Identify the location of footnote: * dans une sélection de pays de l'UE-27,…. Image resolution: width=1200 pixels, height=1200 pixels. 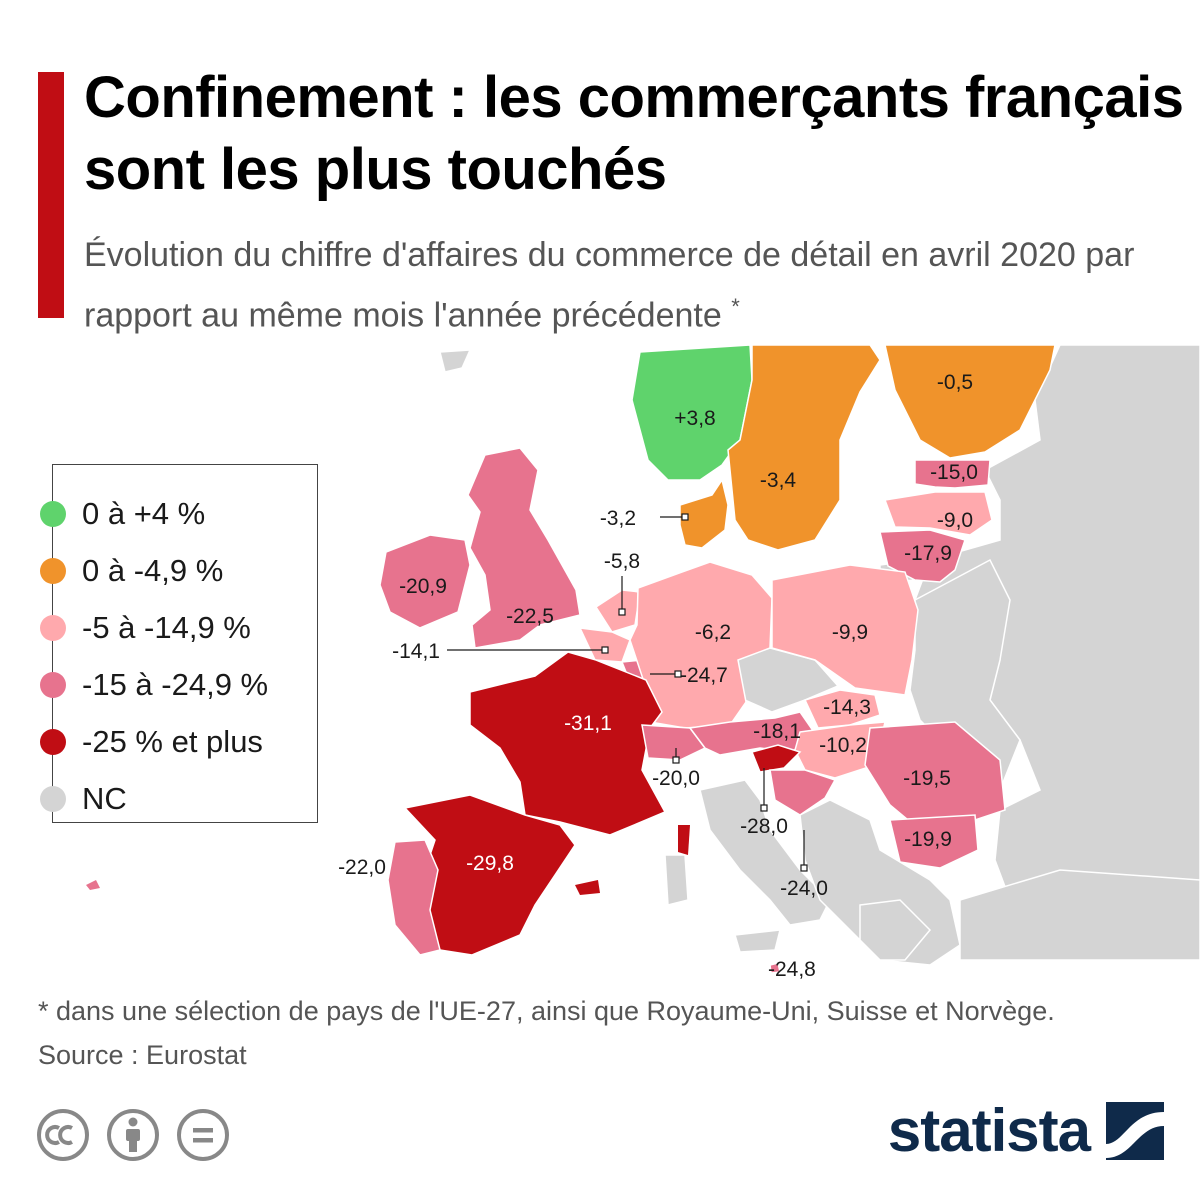
(546, 1011).